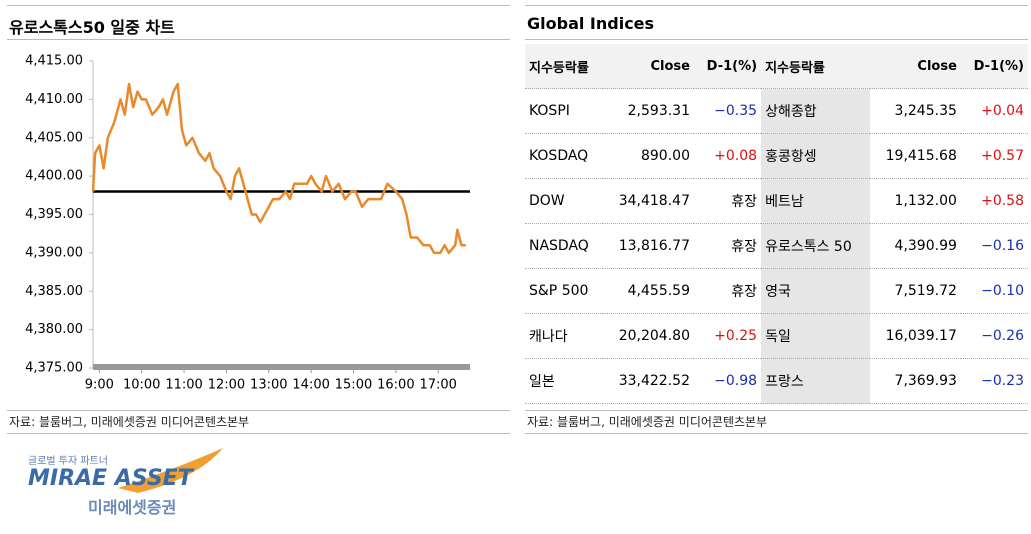  Describe the element at coordinates (915, 156) in the screenshot. I see `cell: 19,415.68` at that location.